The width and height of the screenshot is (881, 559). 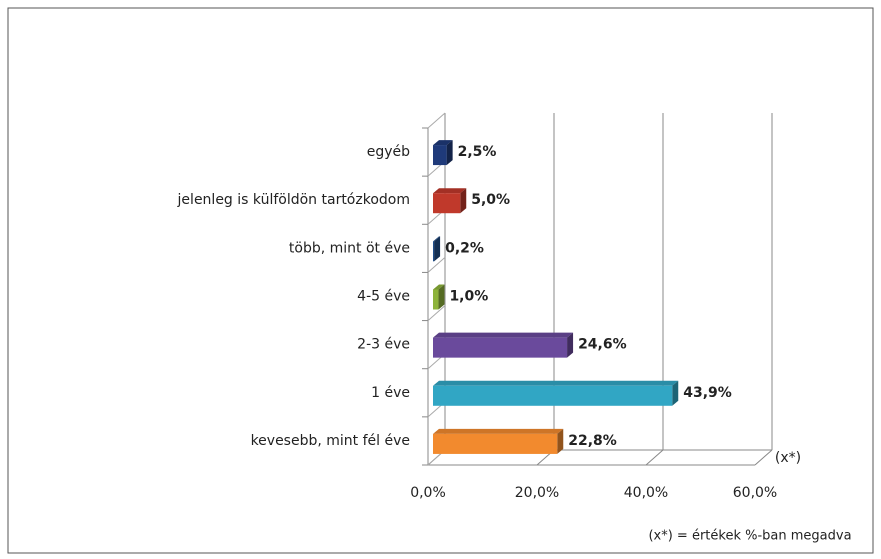 I want to click on x-tick-label: 0,0%, so click(x=428, y=493).